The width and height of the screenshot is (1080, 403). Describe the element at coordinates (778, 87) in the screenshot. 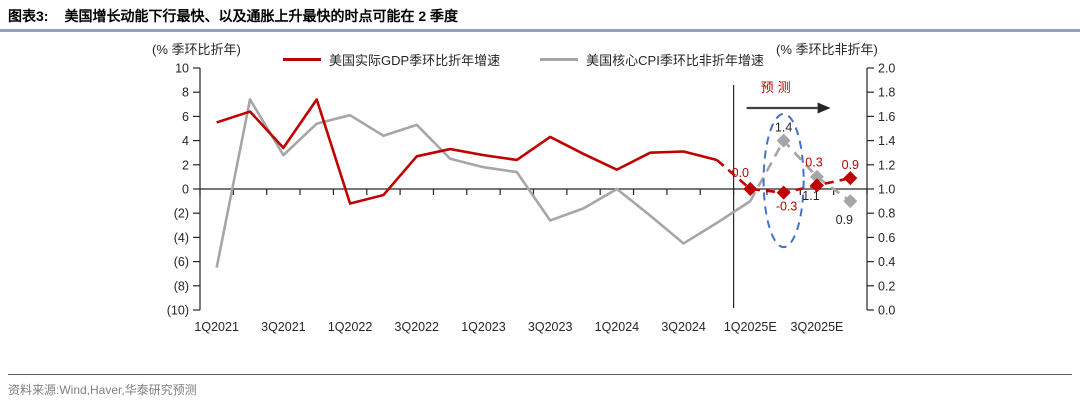

I see `svg-text: 预测` at that location.